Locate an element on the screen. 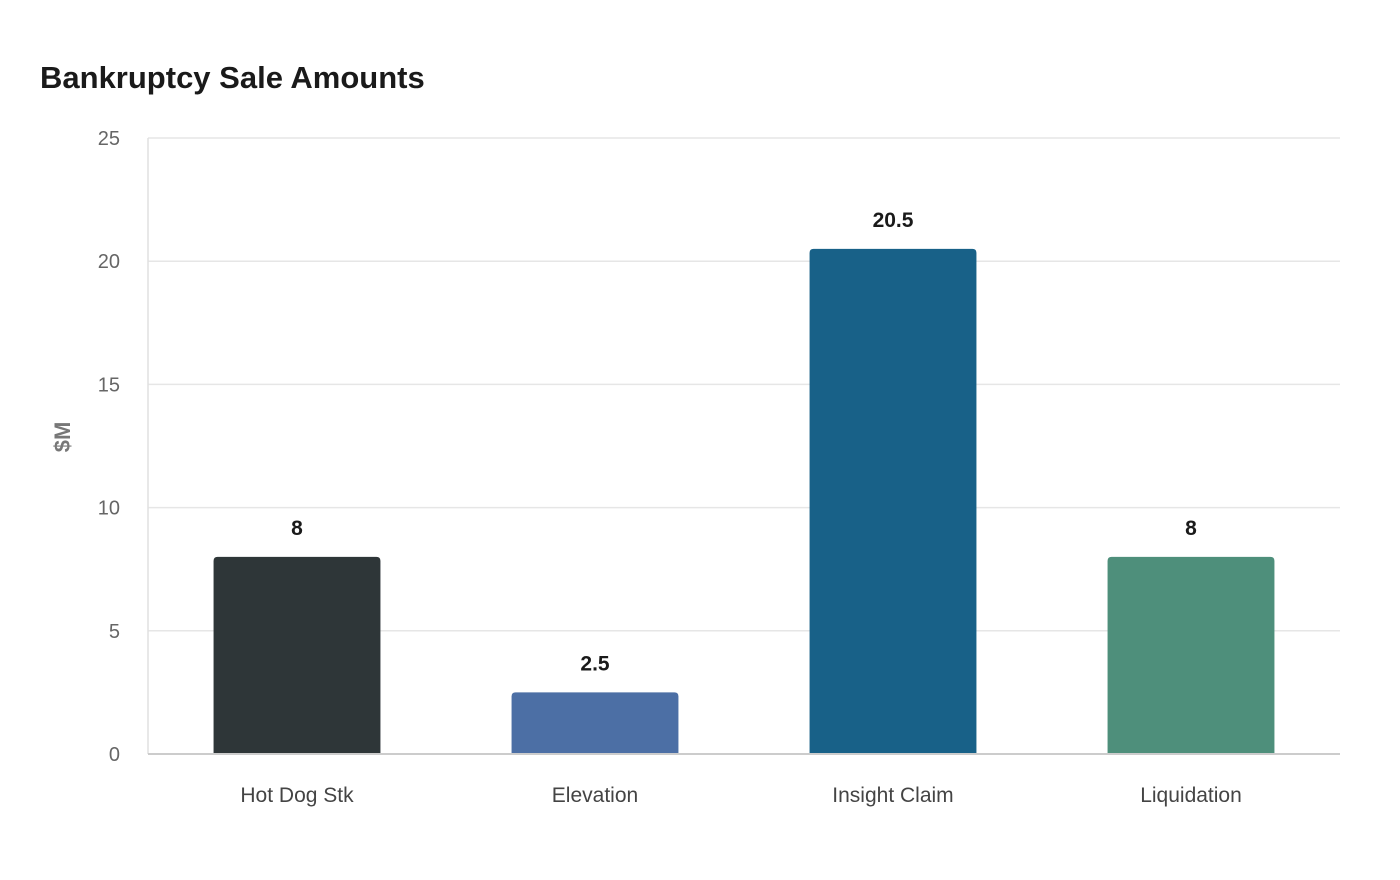  y-axis-ticks: 0 5 10 15 20 25 is located at coordinates (109, 447).